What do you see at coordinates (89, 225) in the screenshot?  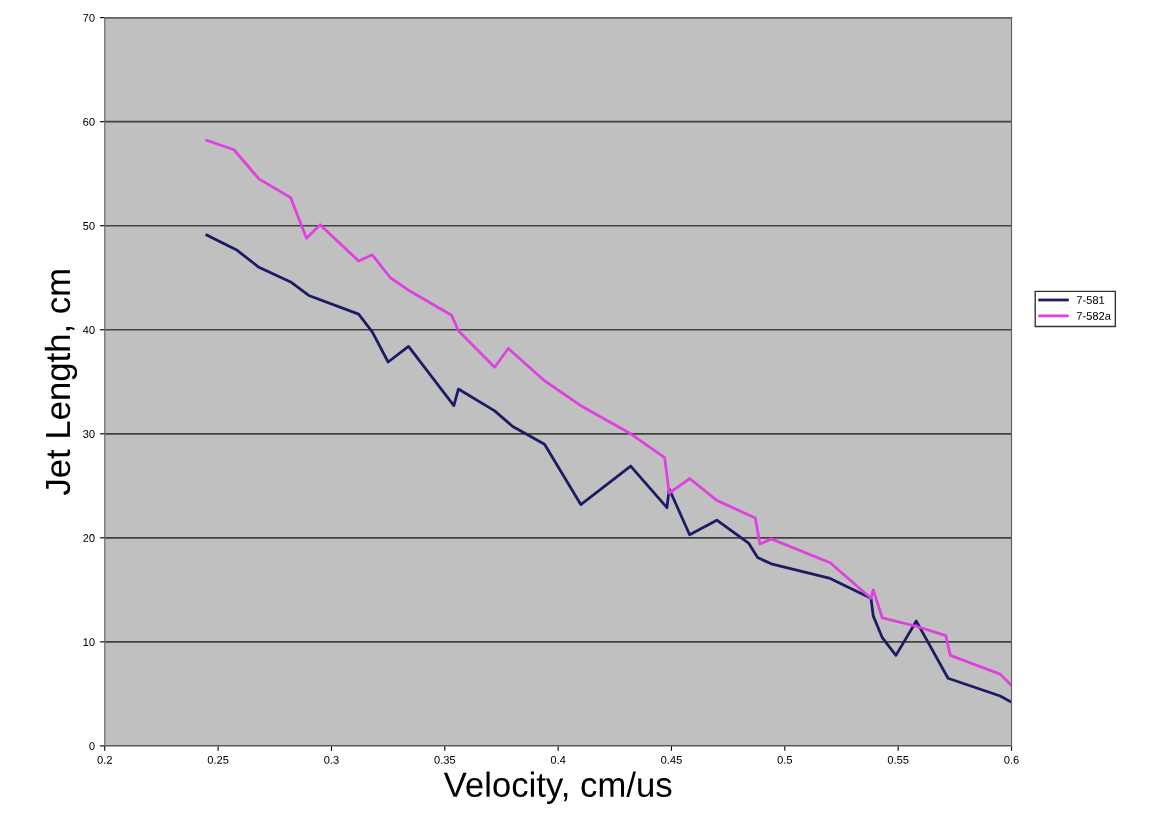 I see `y-tick-label: 50` at bounding box center [89, 225].